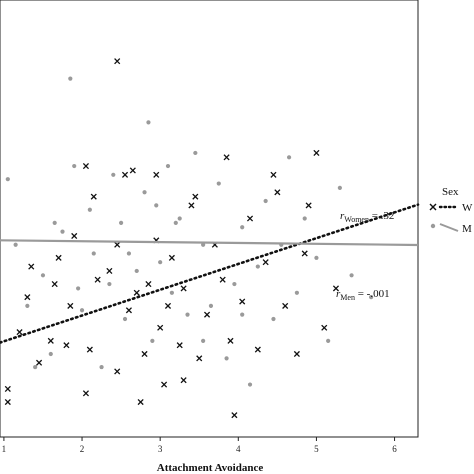  What do you see at coordinates (347, 297) in the screenshot?
I see `annotation-men-sub: Men` at bounding box center [347, 297].